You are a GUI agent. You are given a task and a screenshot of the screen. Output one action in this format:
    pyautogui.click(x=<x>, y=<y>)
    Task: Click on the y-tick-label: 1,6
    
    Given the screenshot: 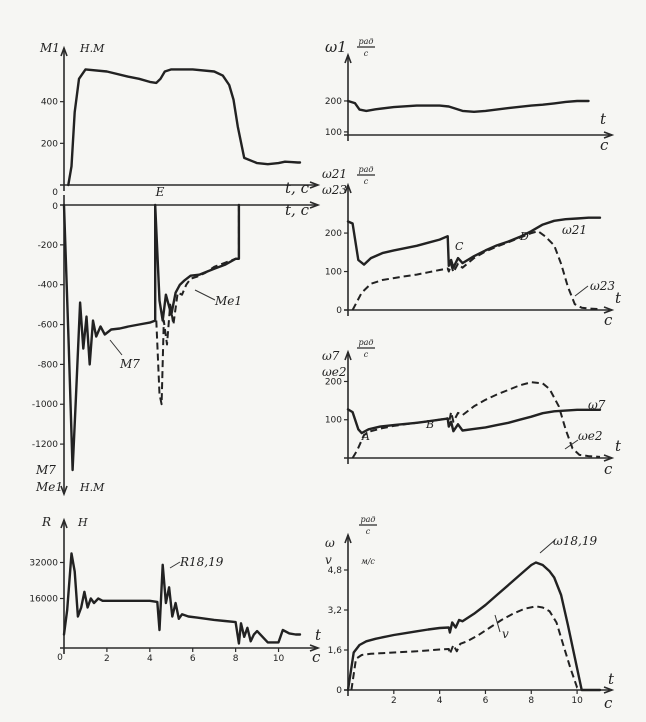 What is the action you would take?
    pyautogui.click(x=335, y=651)
    